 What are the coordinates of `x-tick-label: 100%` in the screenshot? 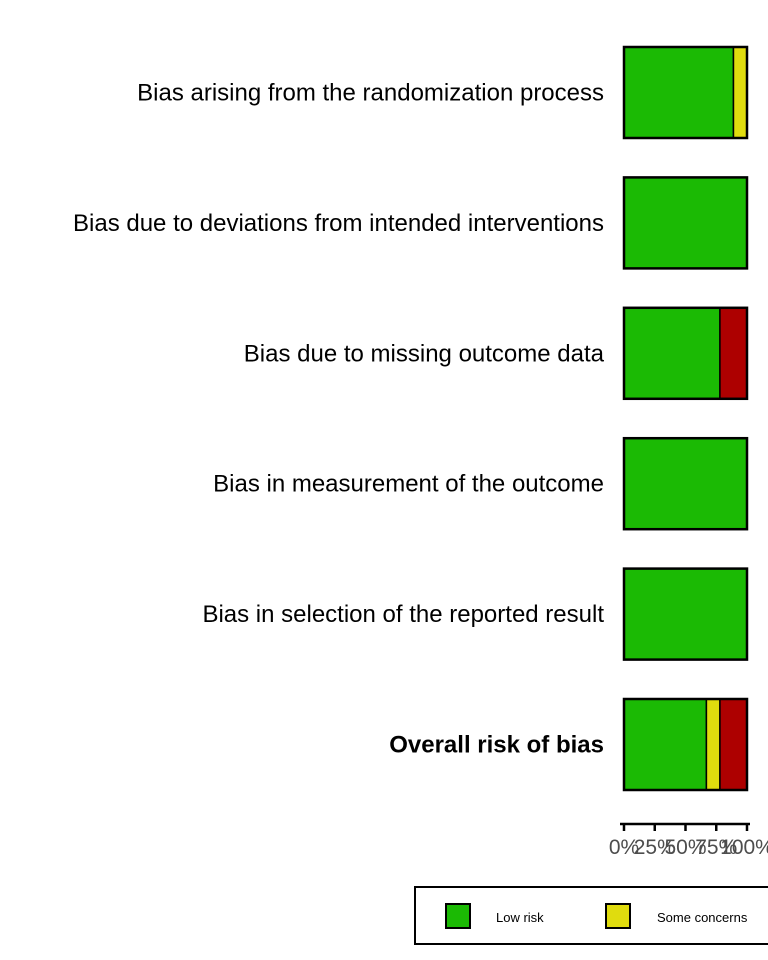 It's located at (744, 847).